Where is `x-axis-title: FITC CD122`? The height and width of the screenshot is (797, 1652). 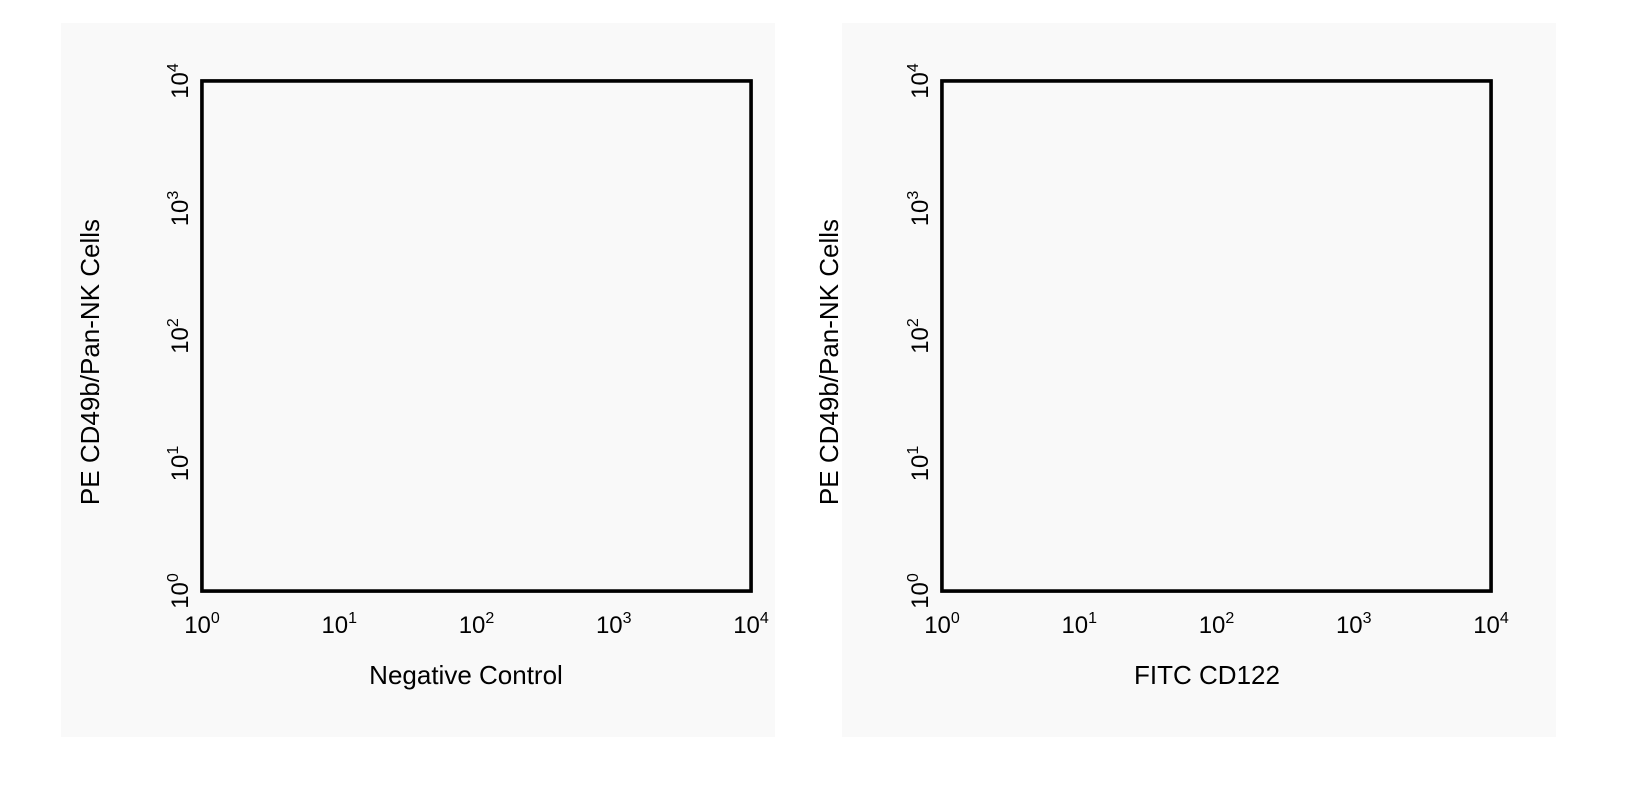 x-axis-title: FITC CD122 is located at coordinates (1207, 675).